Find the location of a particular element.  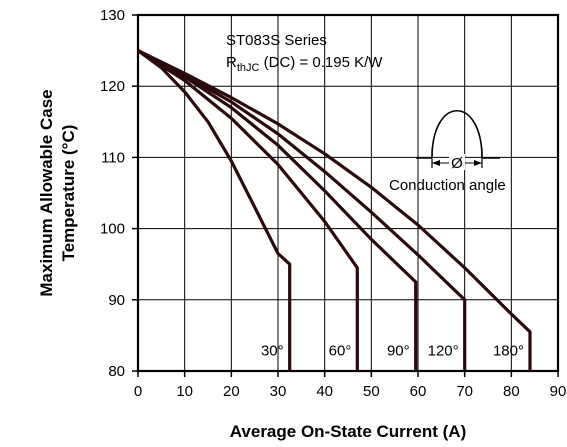

chart-subtitle: RthJC (DC) = 0.195 K/W is located at coordinates (304, 64).